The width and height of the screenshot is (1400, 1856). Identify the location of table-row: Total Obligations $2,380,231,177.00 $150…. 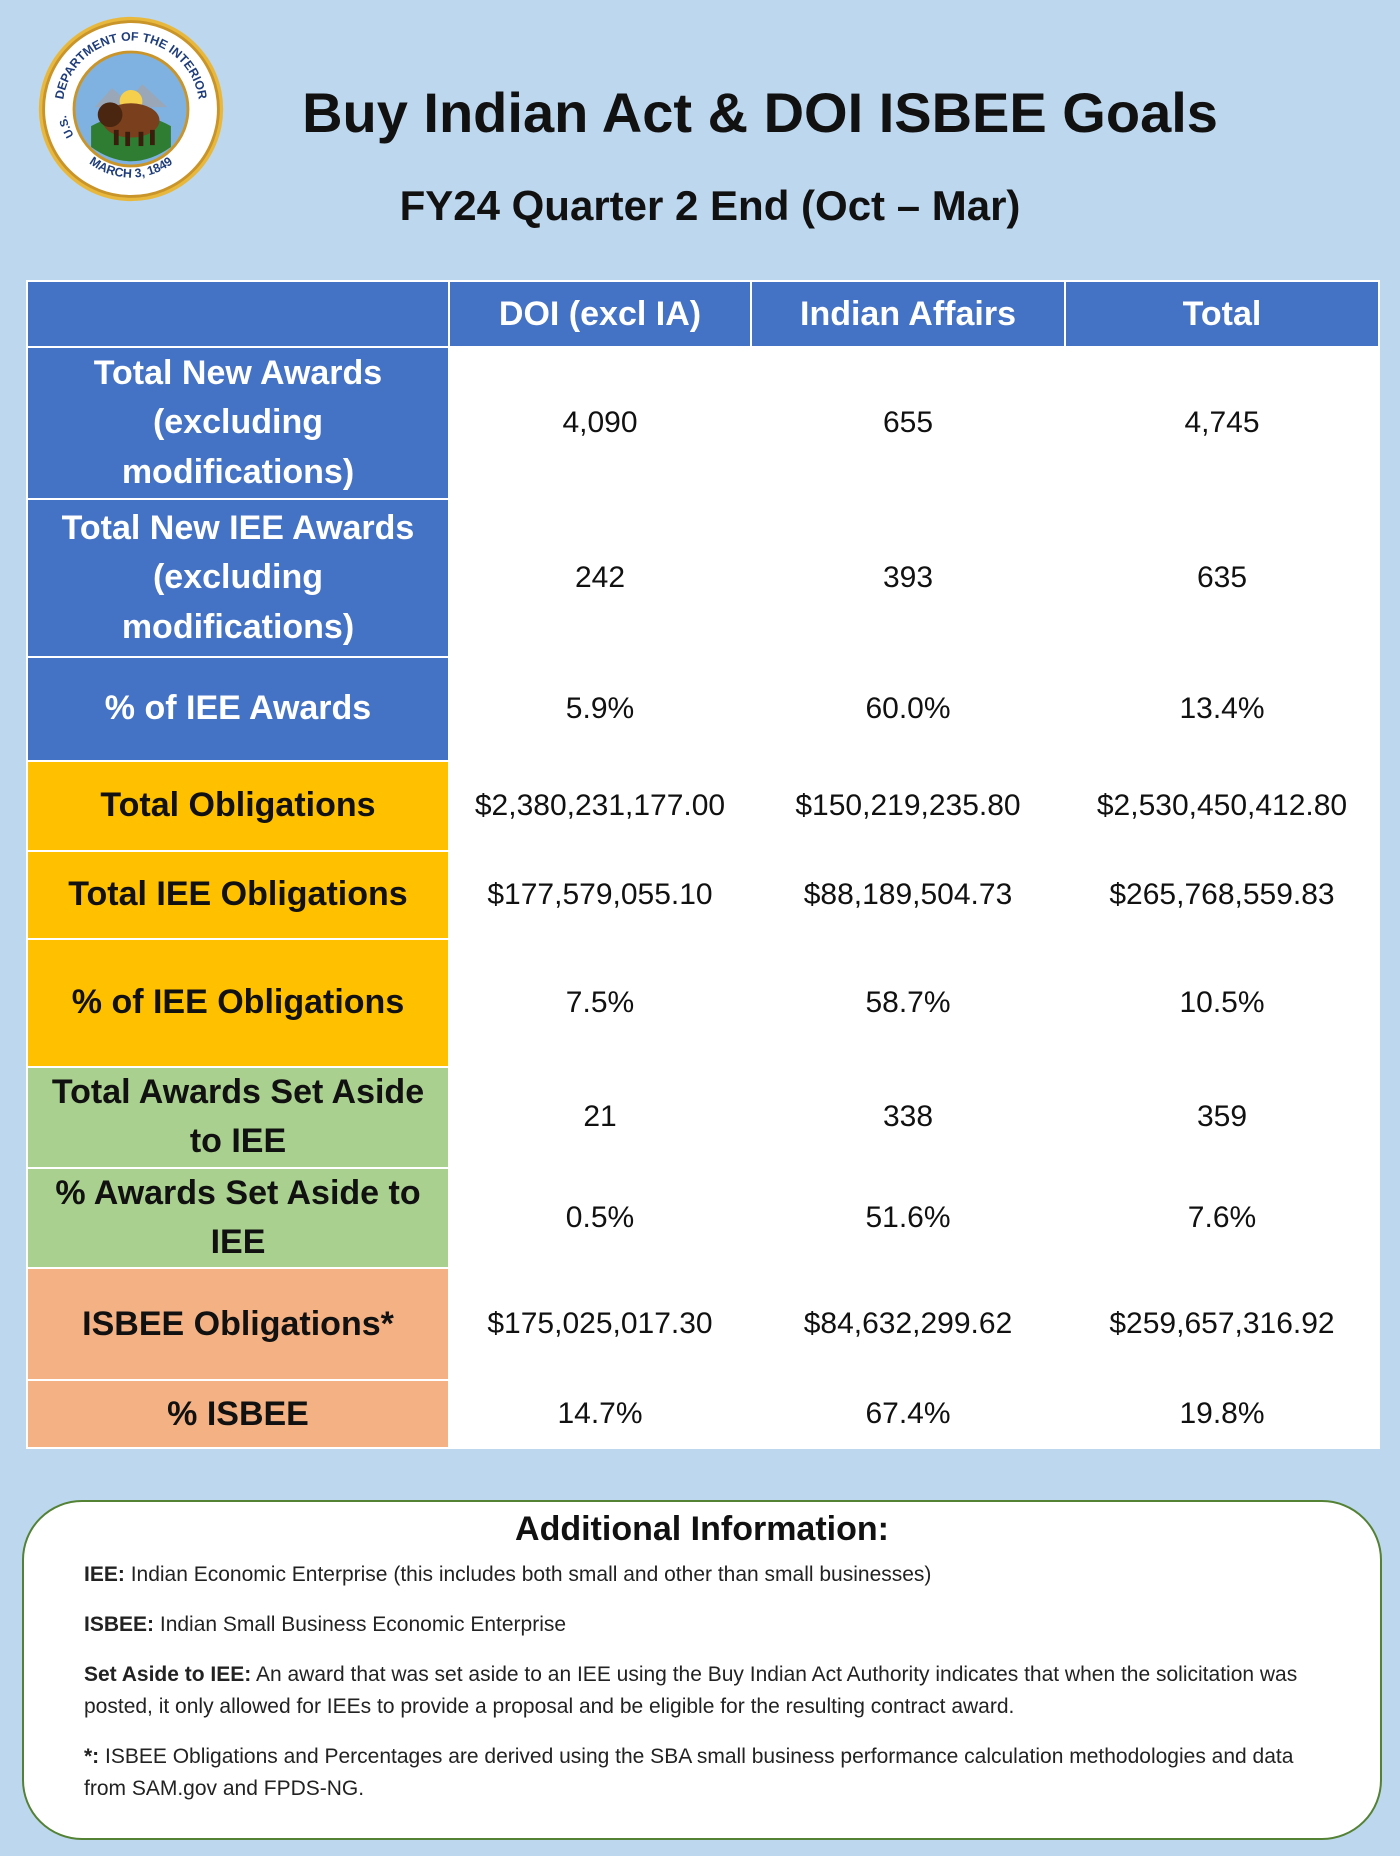
(703, 806).